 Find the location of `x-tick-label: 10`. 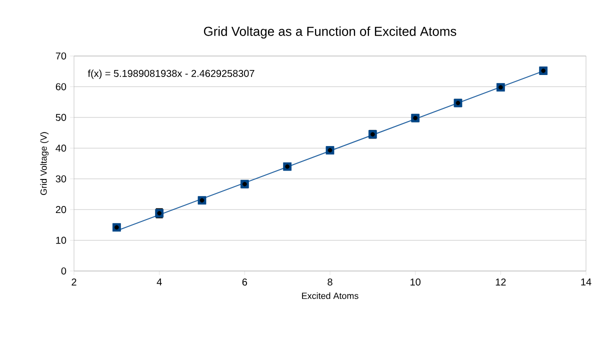

x-tick-label: 10 is located at coordinates (415, 282).